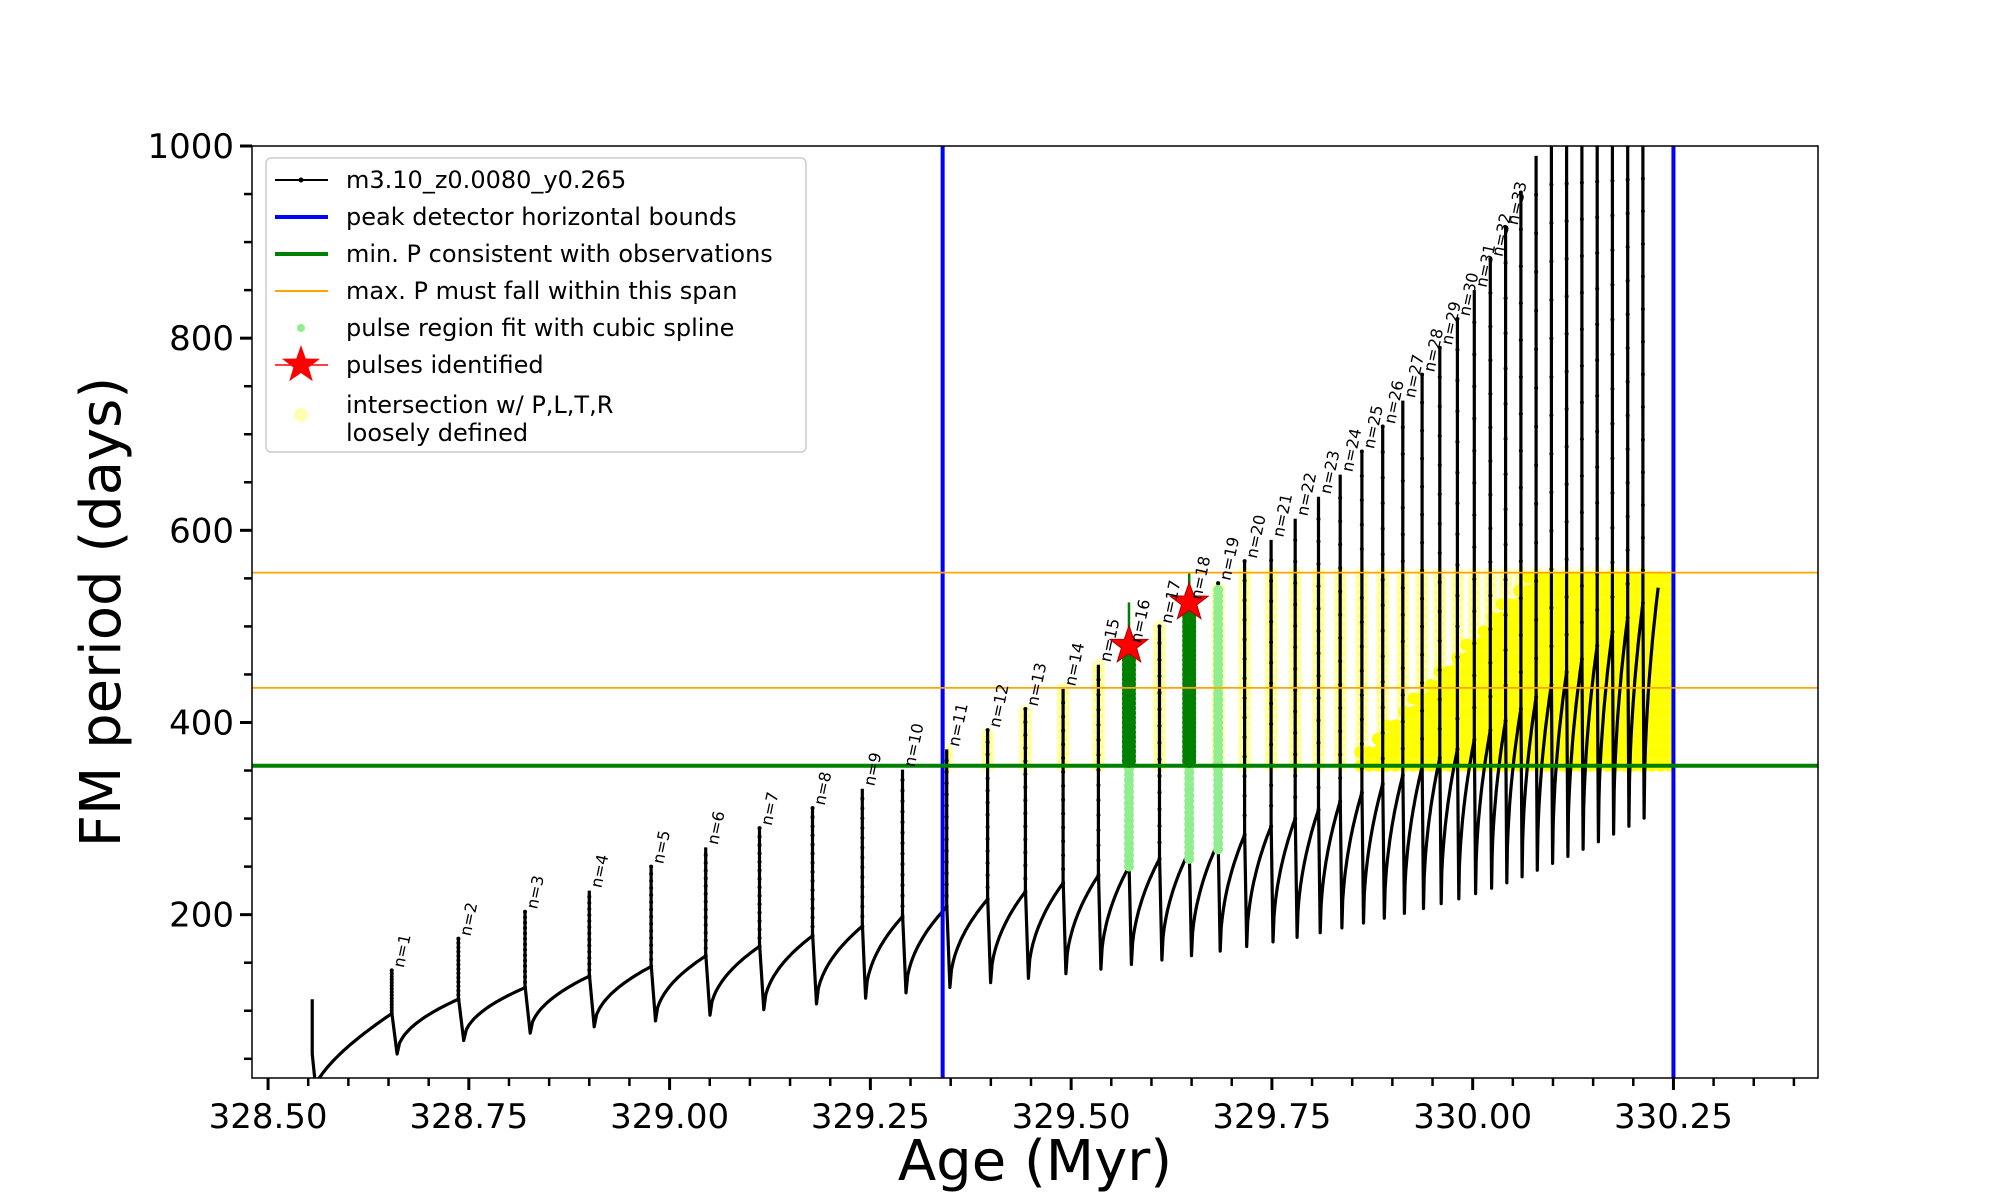 This screenshot has height=1200, width=2000. Describe the element at coordinates (541, 217) in the screenshot. I see `svg-text:peak detector horizontal bound: peak detector horizontal bounds` at that location.